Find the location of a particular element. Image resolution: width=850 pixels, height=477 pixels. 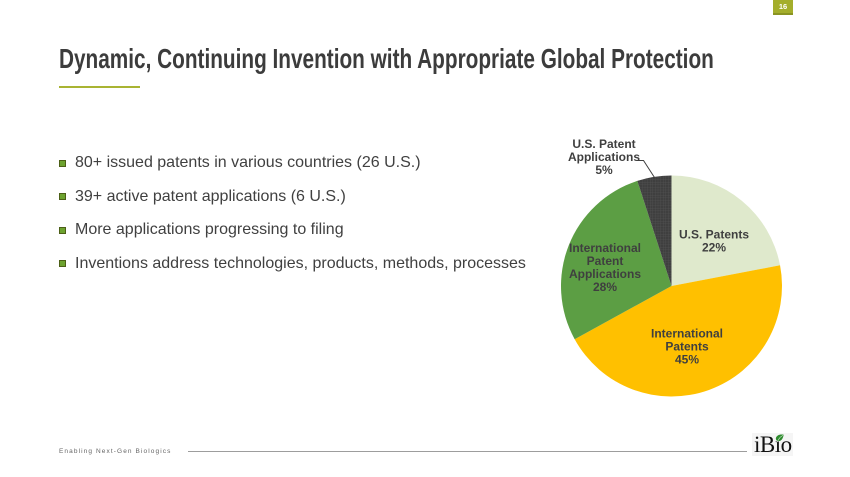

pie-label-u-s-patent-applications: U.S. Patent Applications 5% is located at coordinates (604, 157).